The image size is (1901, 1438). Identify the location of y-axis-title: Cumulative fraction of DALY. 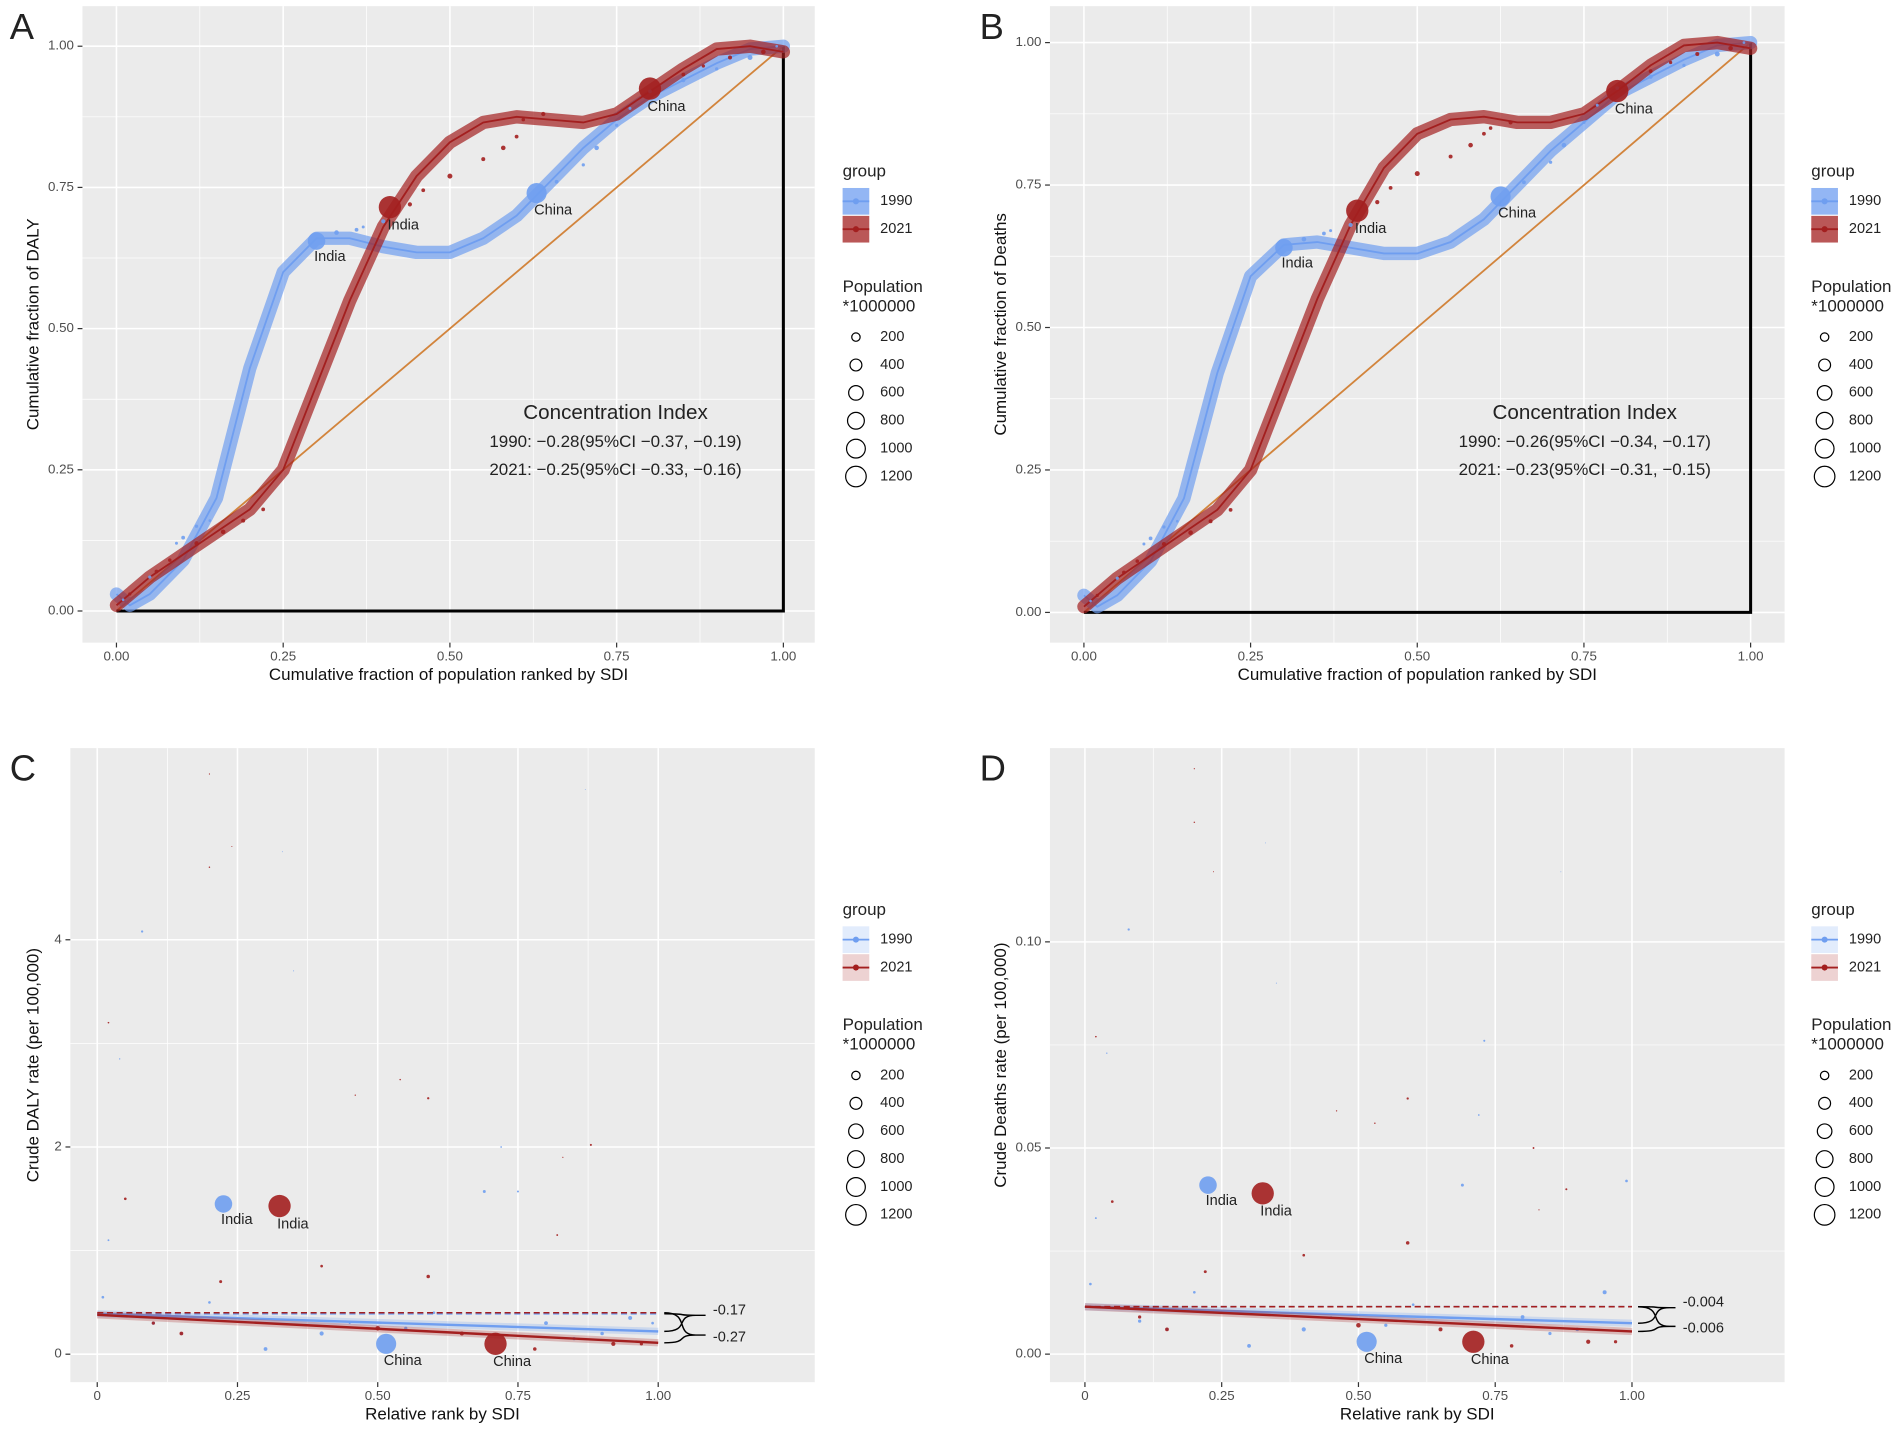
(32, 324).